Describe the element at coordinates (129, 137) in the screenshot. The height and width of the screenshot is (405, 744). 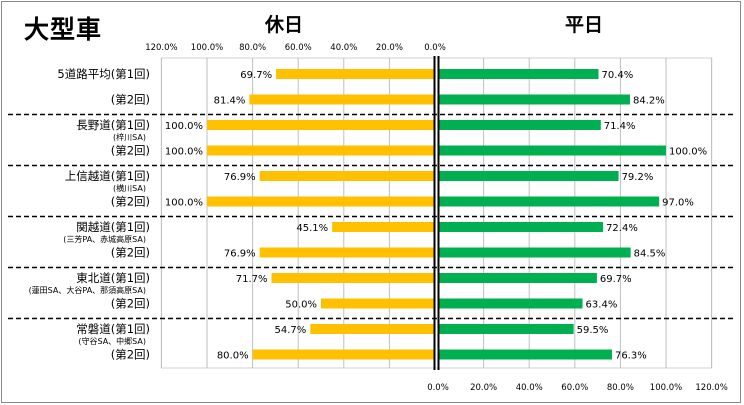
I see `row-sublabel: (梓川SA)` at that location.